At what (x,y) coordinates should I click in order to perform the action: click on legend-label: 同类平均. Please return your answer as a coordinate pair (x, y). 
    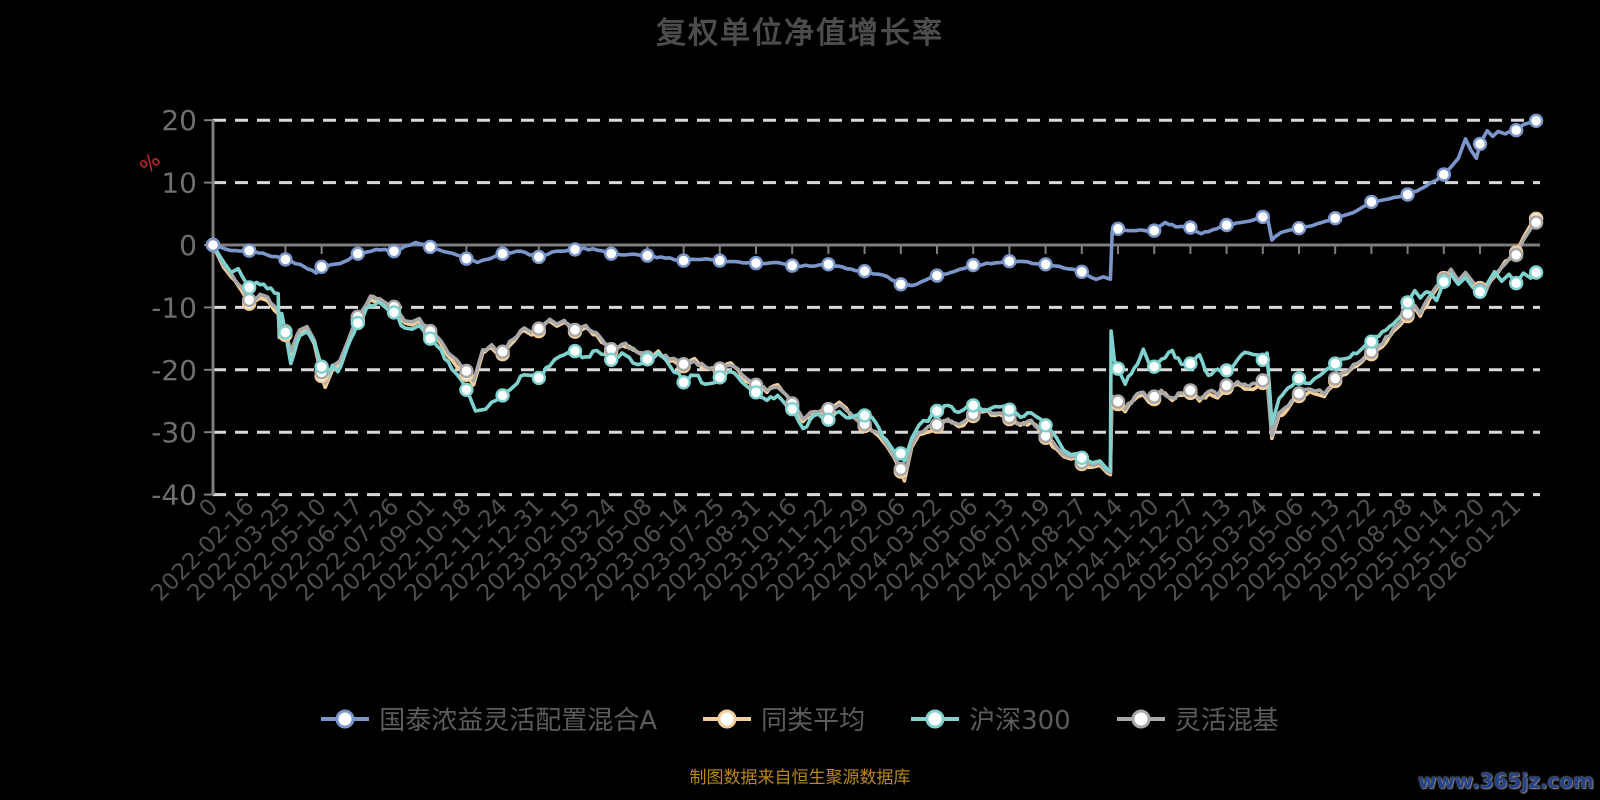
    Looking at the image, I should click on (813, 721).